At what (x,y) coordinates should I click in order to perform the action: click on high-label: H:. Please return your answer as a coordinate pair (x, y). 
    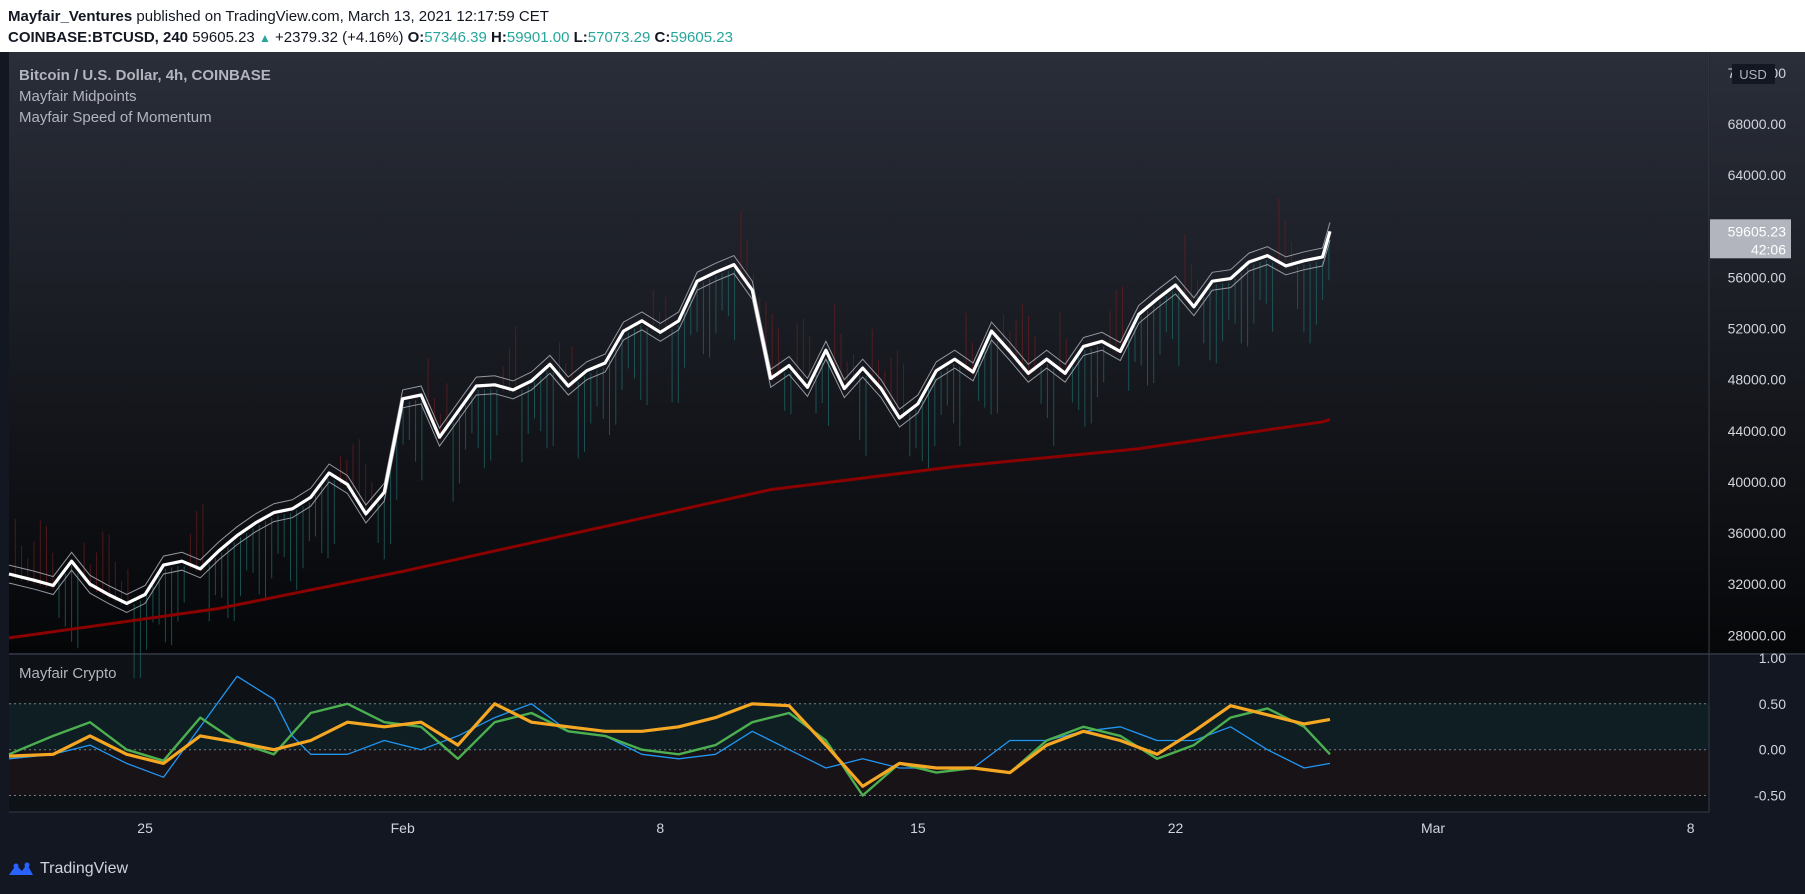
    Looking at the image, I should click on (499, 37).